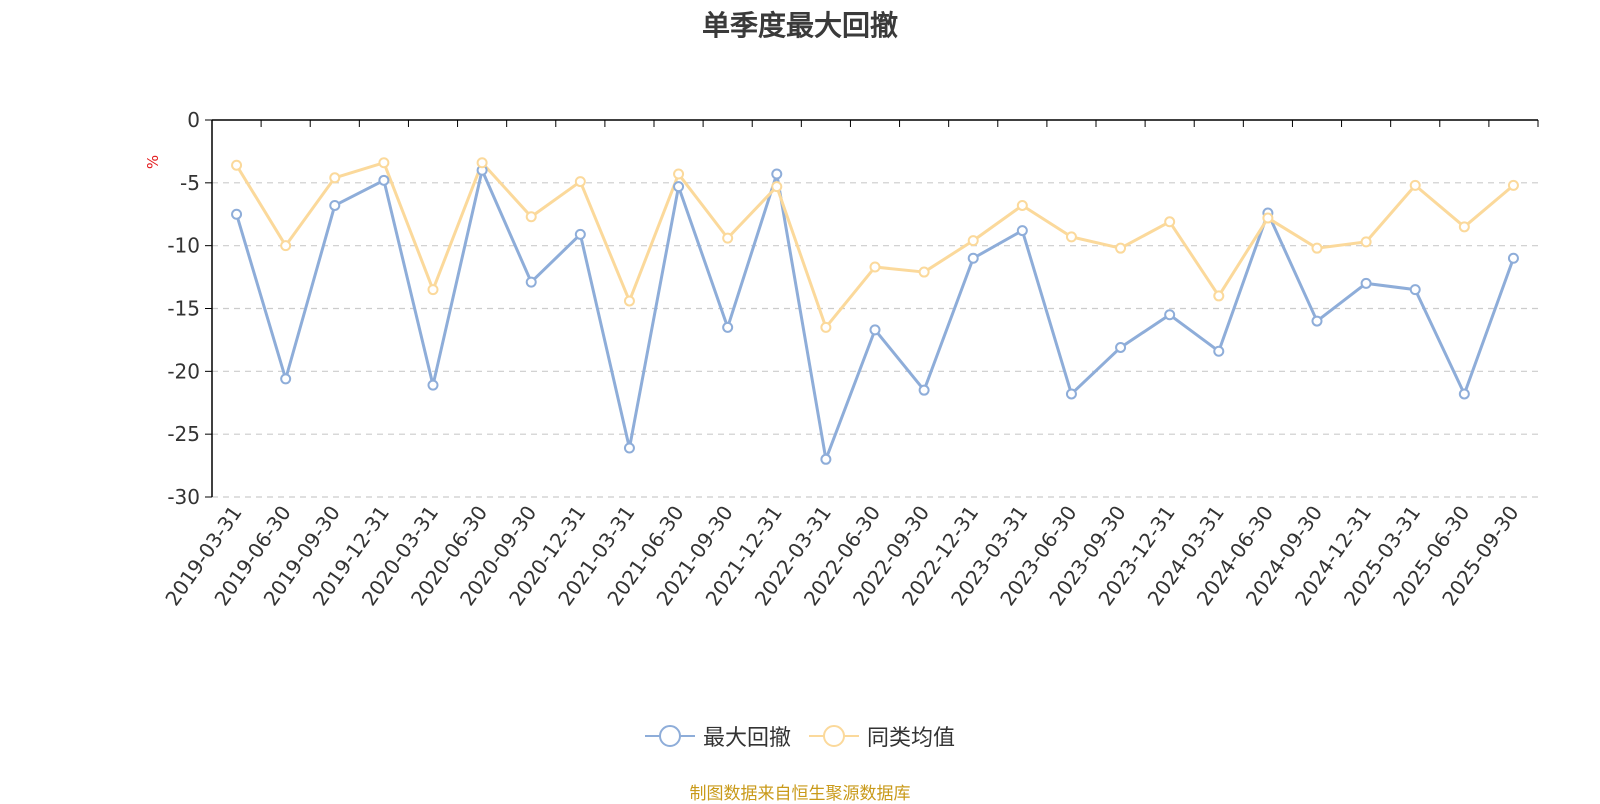 Image resolution: width=1600 pixels, height=804 pixels. I want to click on y-tick-label: -15, so click(183, 309).